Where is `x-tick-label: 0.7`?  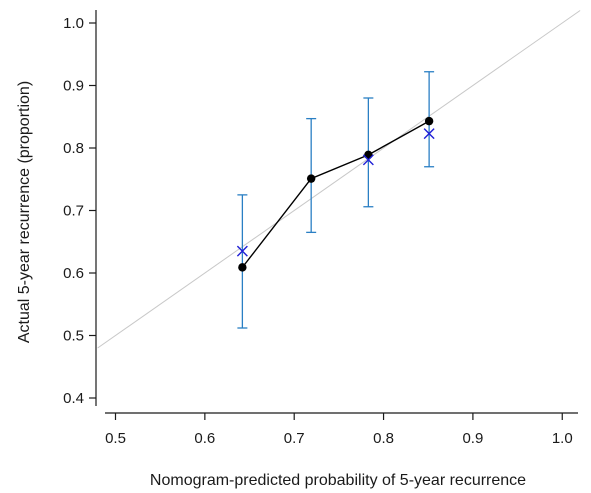 x-tick-label: 0.7 is located at coordinates (294, 438).